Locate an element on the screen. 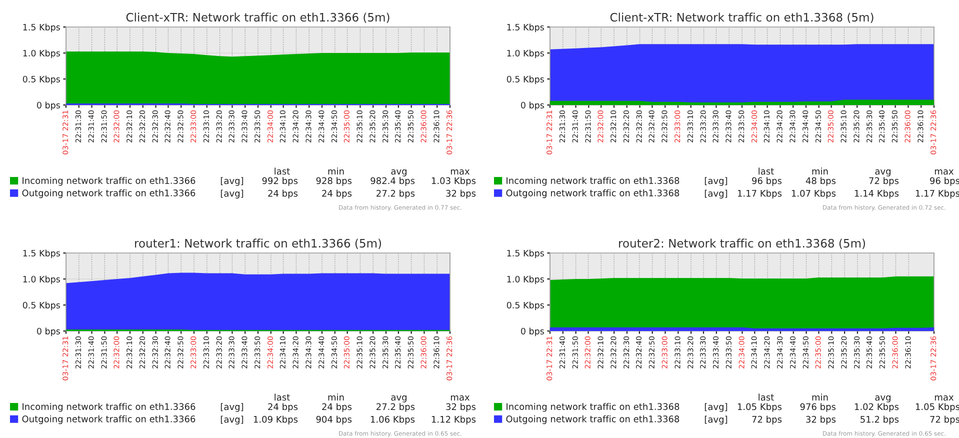 The height and width of the screenshot is (438, 959). text: 51.2 bps is located at coordinates (879, 420).